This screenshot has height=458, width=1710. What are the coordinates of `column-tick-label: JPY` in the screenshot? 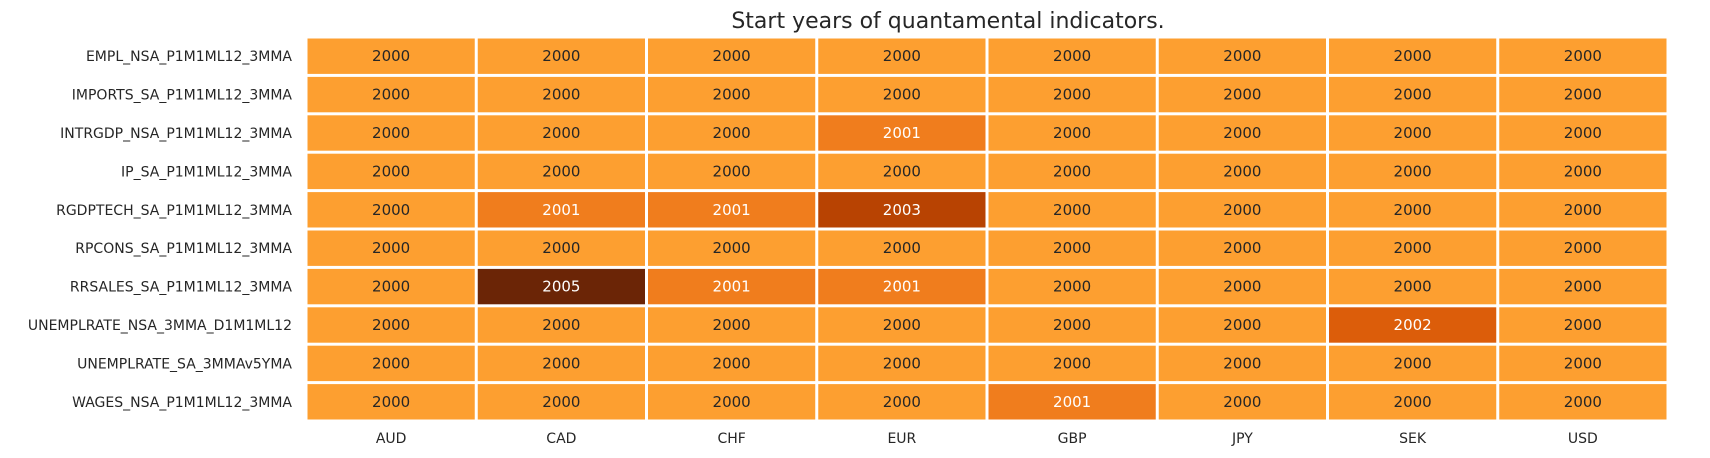 It's located at (1242, 439).